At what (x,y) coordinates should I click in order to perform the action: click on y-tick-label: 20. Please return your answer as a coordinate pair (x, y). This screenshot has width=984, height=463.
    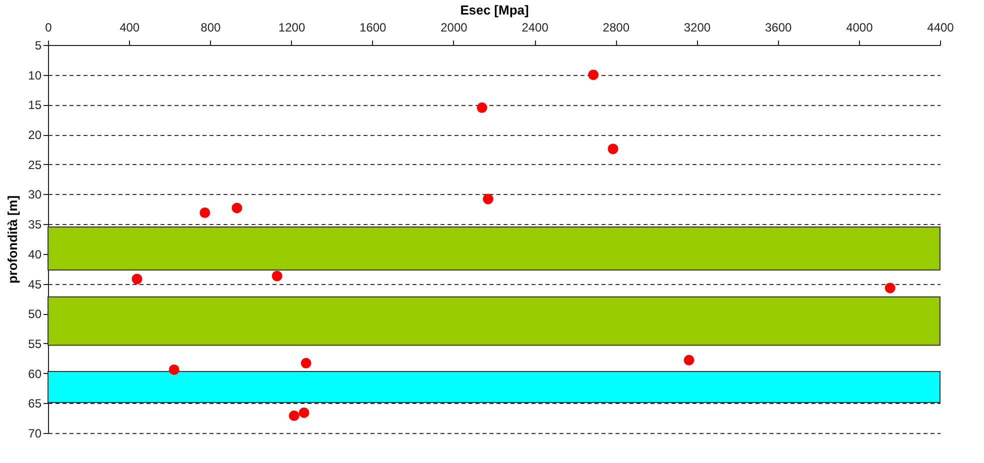
    Looking at the image, I should click on (35, 135).